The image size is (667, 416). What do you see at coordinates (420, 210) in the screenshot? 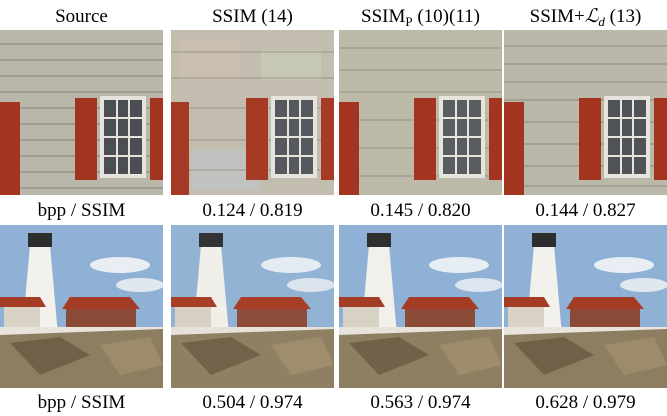
I see `row1-metric-ssim-p: 0.145 / 0.820` at bounding box center [420, 210].